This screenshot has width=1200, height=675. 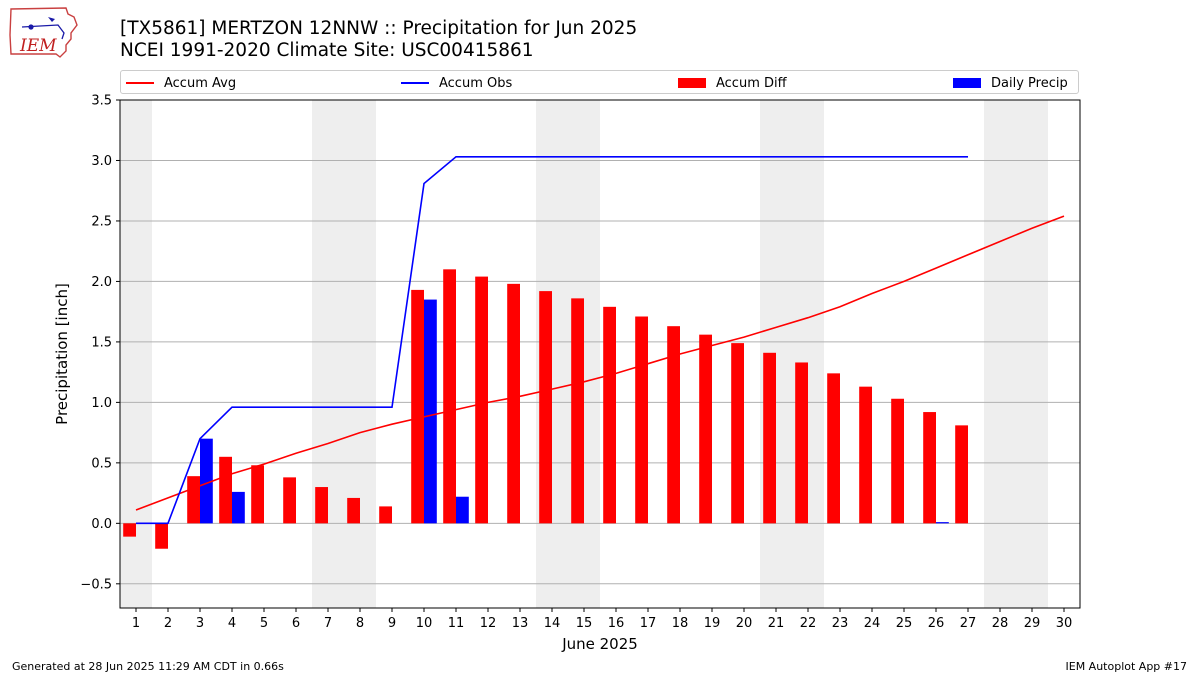 What do you see at coordinates (415, 83) in the screenshot?
I see `legend-swatch-accum-obs` at bounding box center [415, 83].